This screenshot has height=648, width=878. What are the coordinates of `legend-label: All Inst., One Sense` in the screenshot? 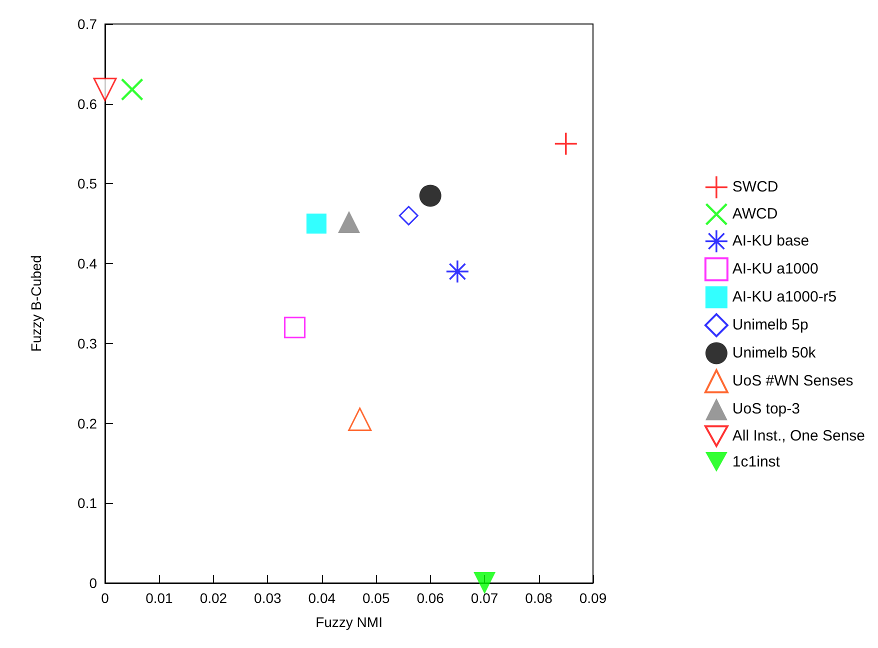 It's located at (799, 436).